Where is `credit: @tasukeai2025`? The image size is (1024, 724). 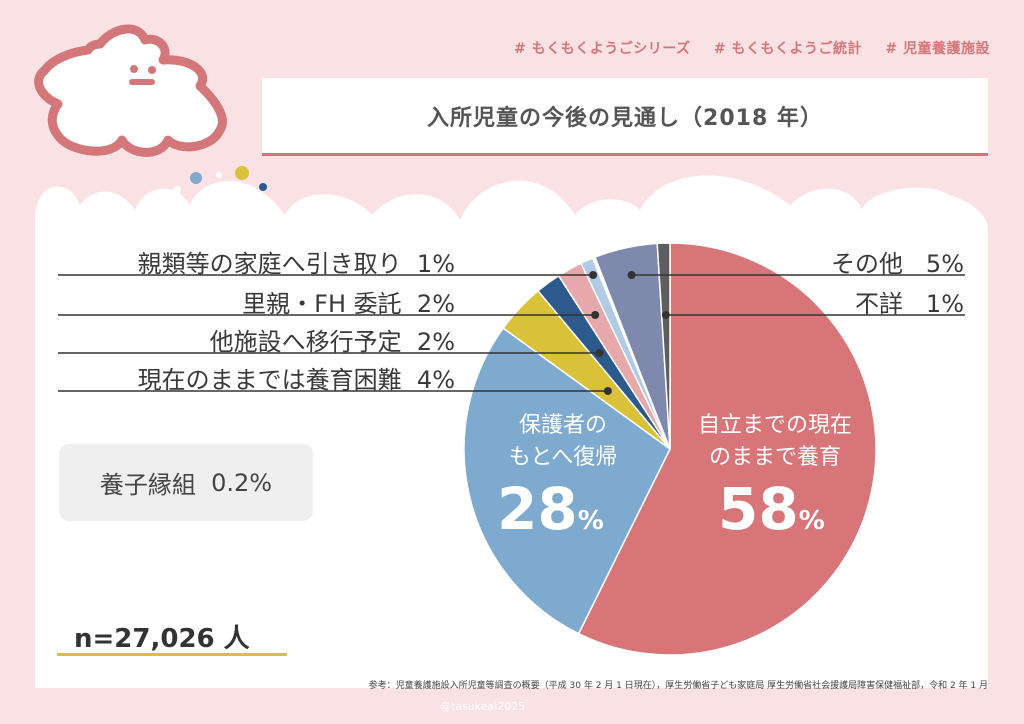
credit: @tasukeai2025 is located at coordinates (483, 706).